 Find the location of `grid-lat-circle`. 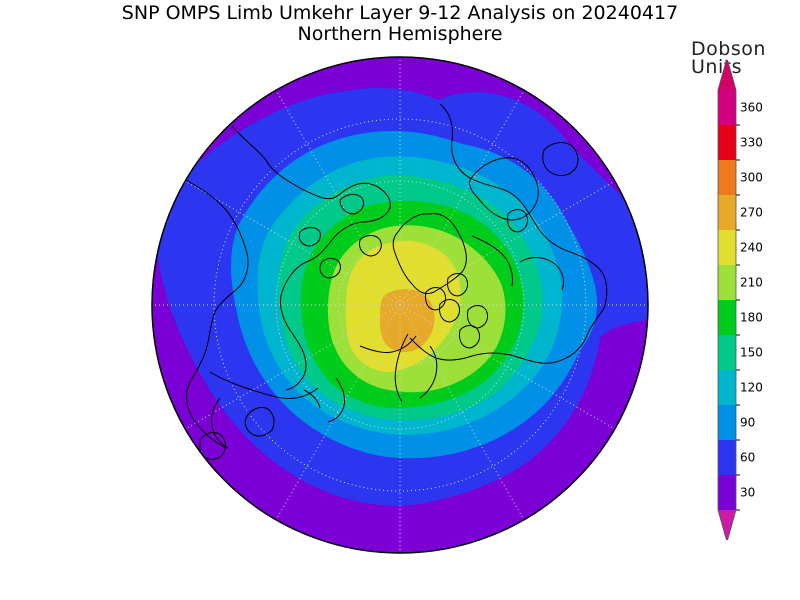

grid-lat-circle is located at coordinates (400, 305).